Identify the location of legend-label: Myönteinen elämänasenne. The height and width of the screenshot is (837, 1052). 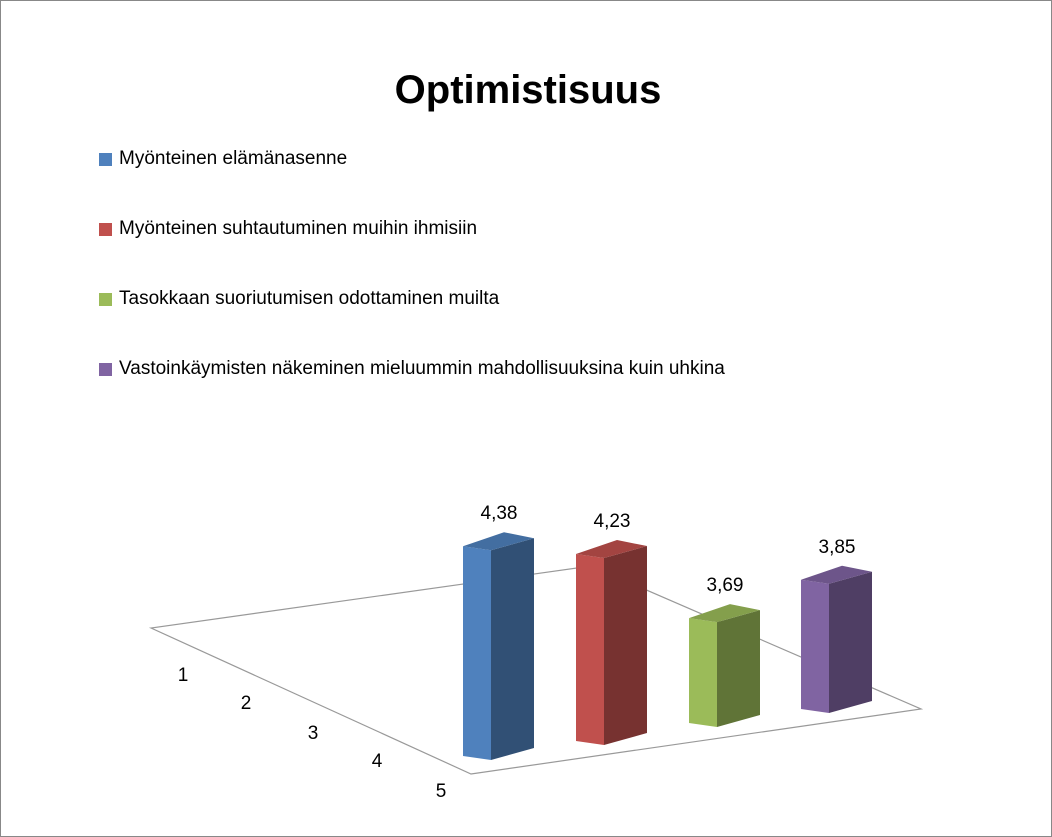
(233, 158).